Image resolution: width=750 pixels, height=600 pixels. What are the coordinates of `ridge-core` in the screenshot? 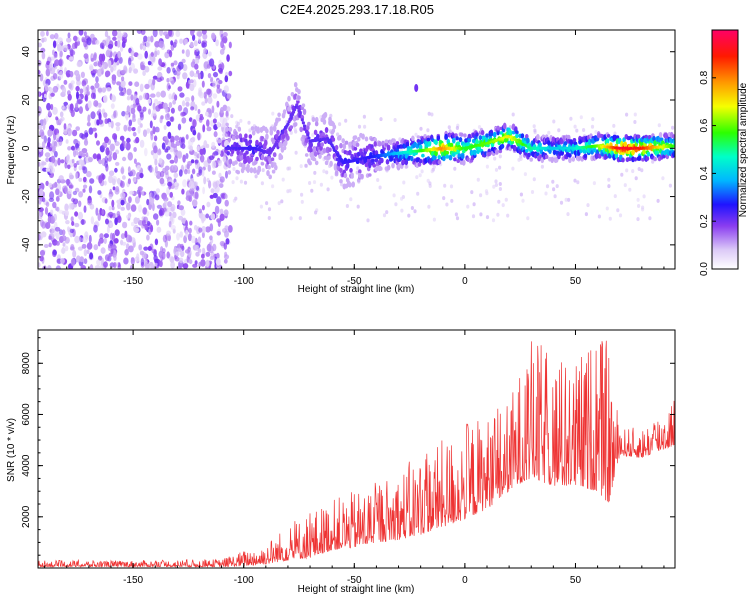 It's located at (292, 114).